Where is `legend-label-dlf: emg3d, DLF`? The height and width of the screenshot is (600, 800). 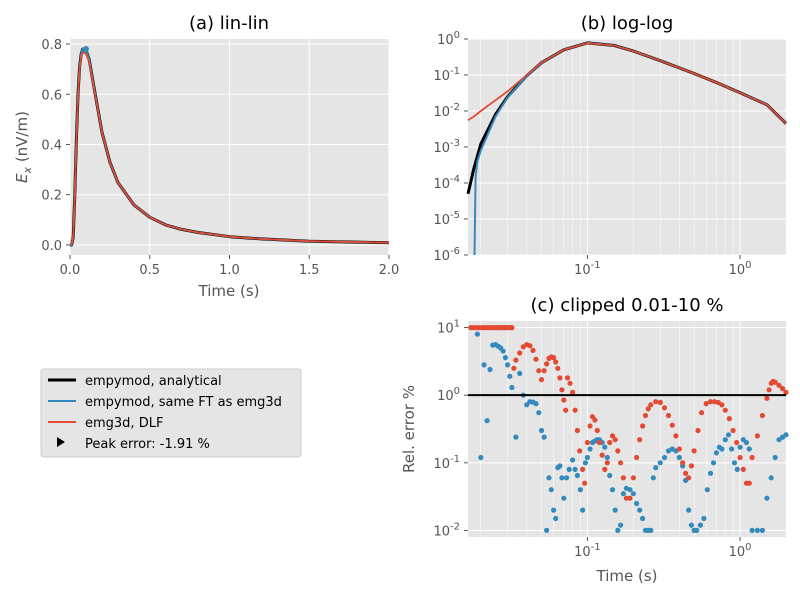
legend-label-dlf: emg3d, DLF is located at coordinates (124, 423).